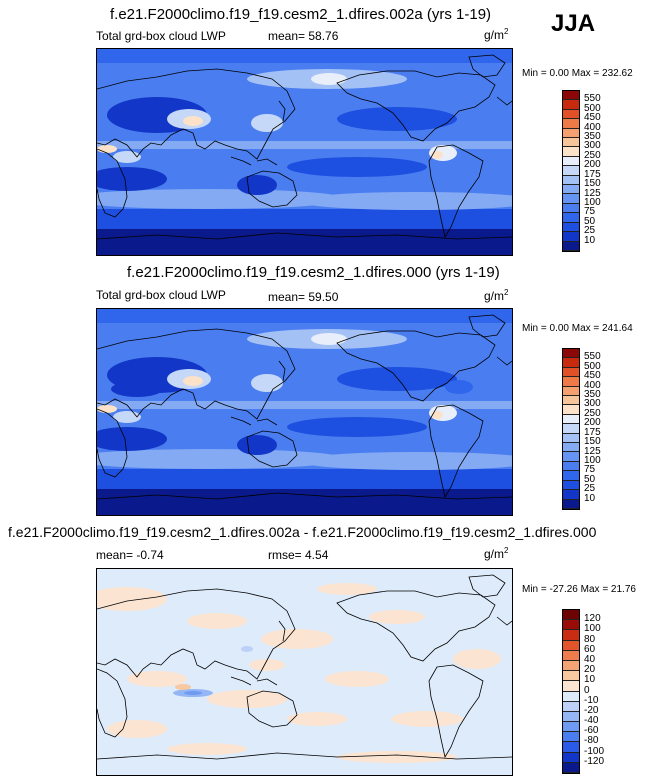 This screenshot has height=782, width=645. Describe the element at coordinates (591, 700) in the screenshot. I see `colorbar-tick-label: -10` at that location.